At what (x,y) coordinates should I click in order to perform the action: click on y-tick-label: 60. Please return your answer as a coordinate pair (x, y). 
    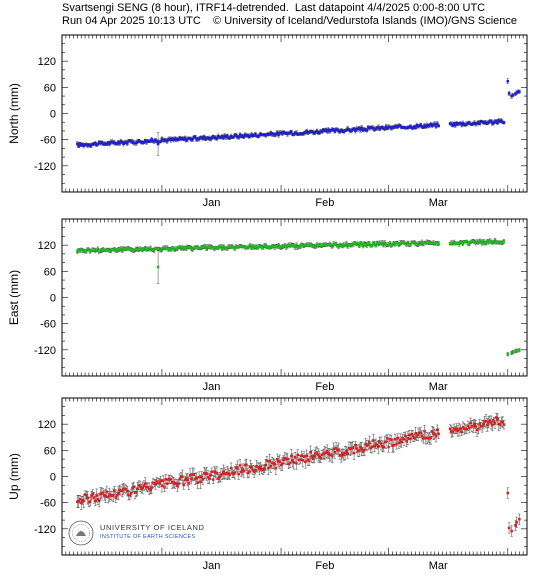
    Looking at the image, I should click on (50, 88).